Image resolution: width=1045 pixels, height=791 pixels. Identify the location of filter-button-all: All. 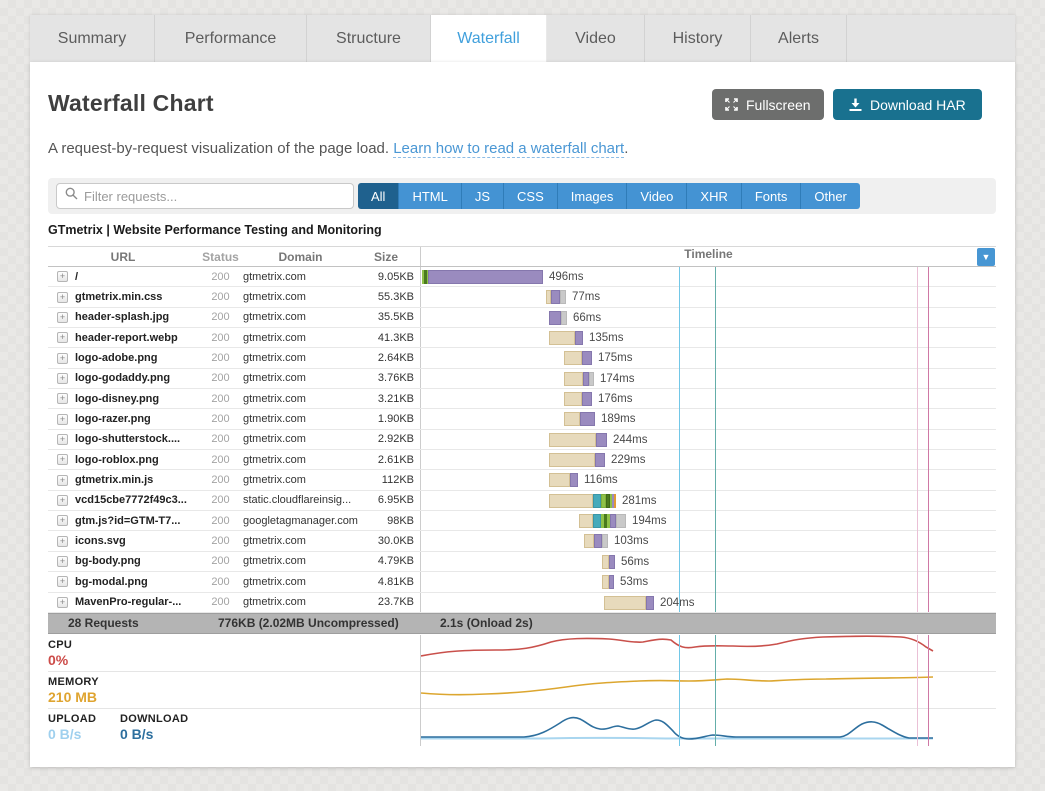
(379, 196).